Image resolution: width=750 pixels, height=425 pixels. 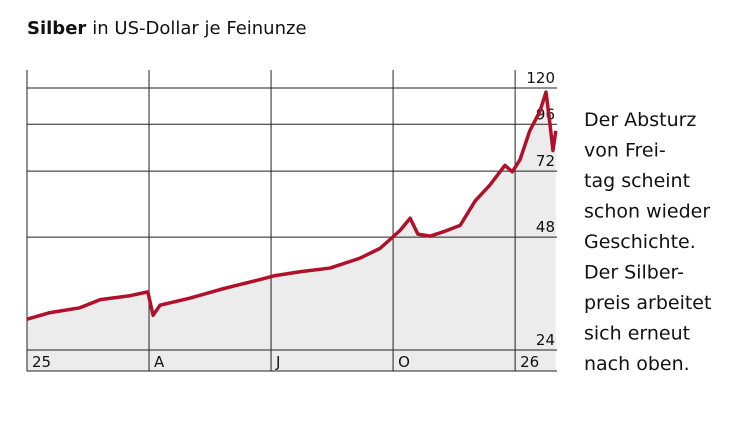 I want to click on x-tick-label: 26, so click(x=529, y=362).